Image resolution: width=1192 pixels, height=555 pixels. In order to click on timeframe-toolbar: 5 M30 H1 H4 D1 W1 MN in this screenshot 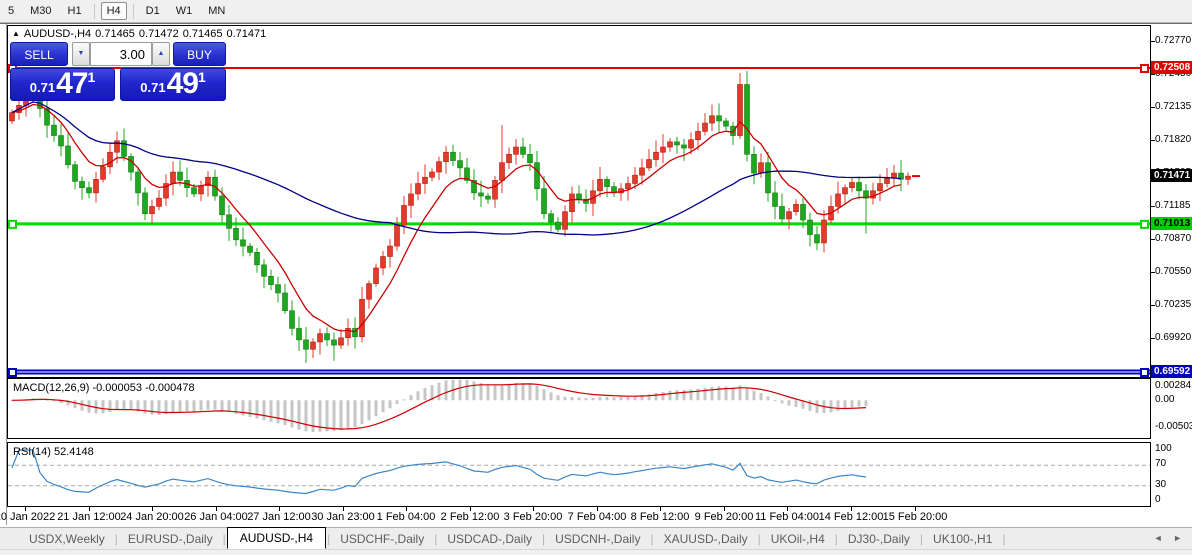, I will do `click(596, 11)`.